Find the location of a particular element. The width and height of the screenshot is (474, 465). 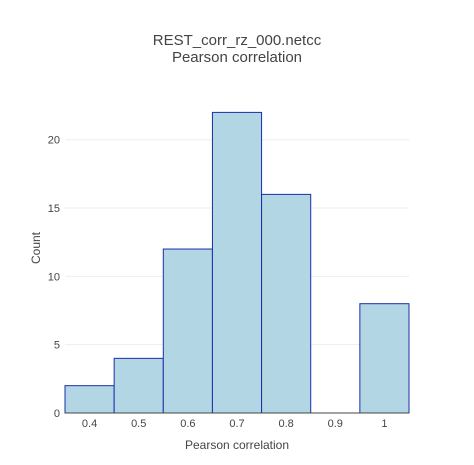

y-tick-label: 0 is located at coordinates (57, 414).